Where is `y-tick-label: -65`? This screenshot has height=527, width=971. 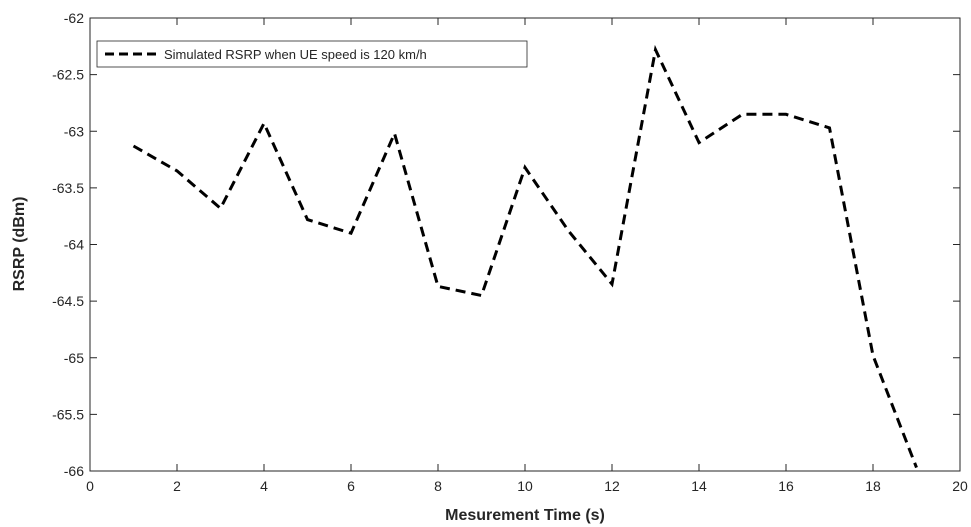 y-tick-label: -65 is located at coordinates (74, 358).